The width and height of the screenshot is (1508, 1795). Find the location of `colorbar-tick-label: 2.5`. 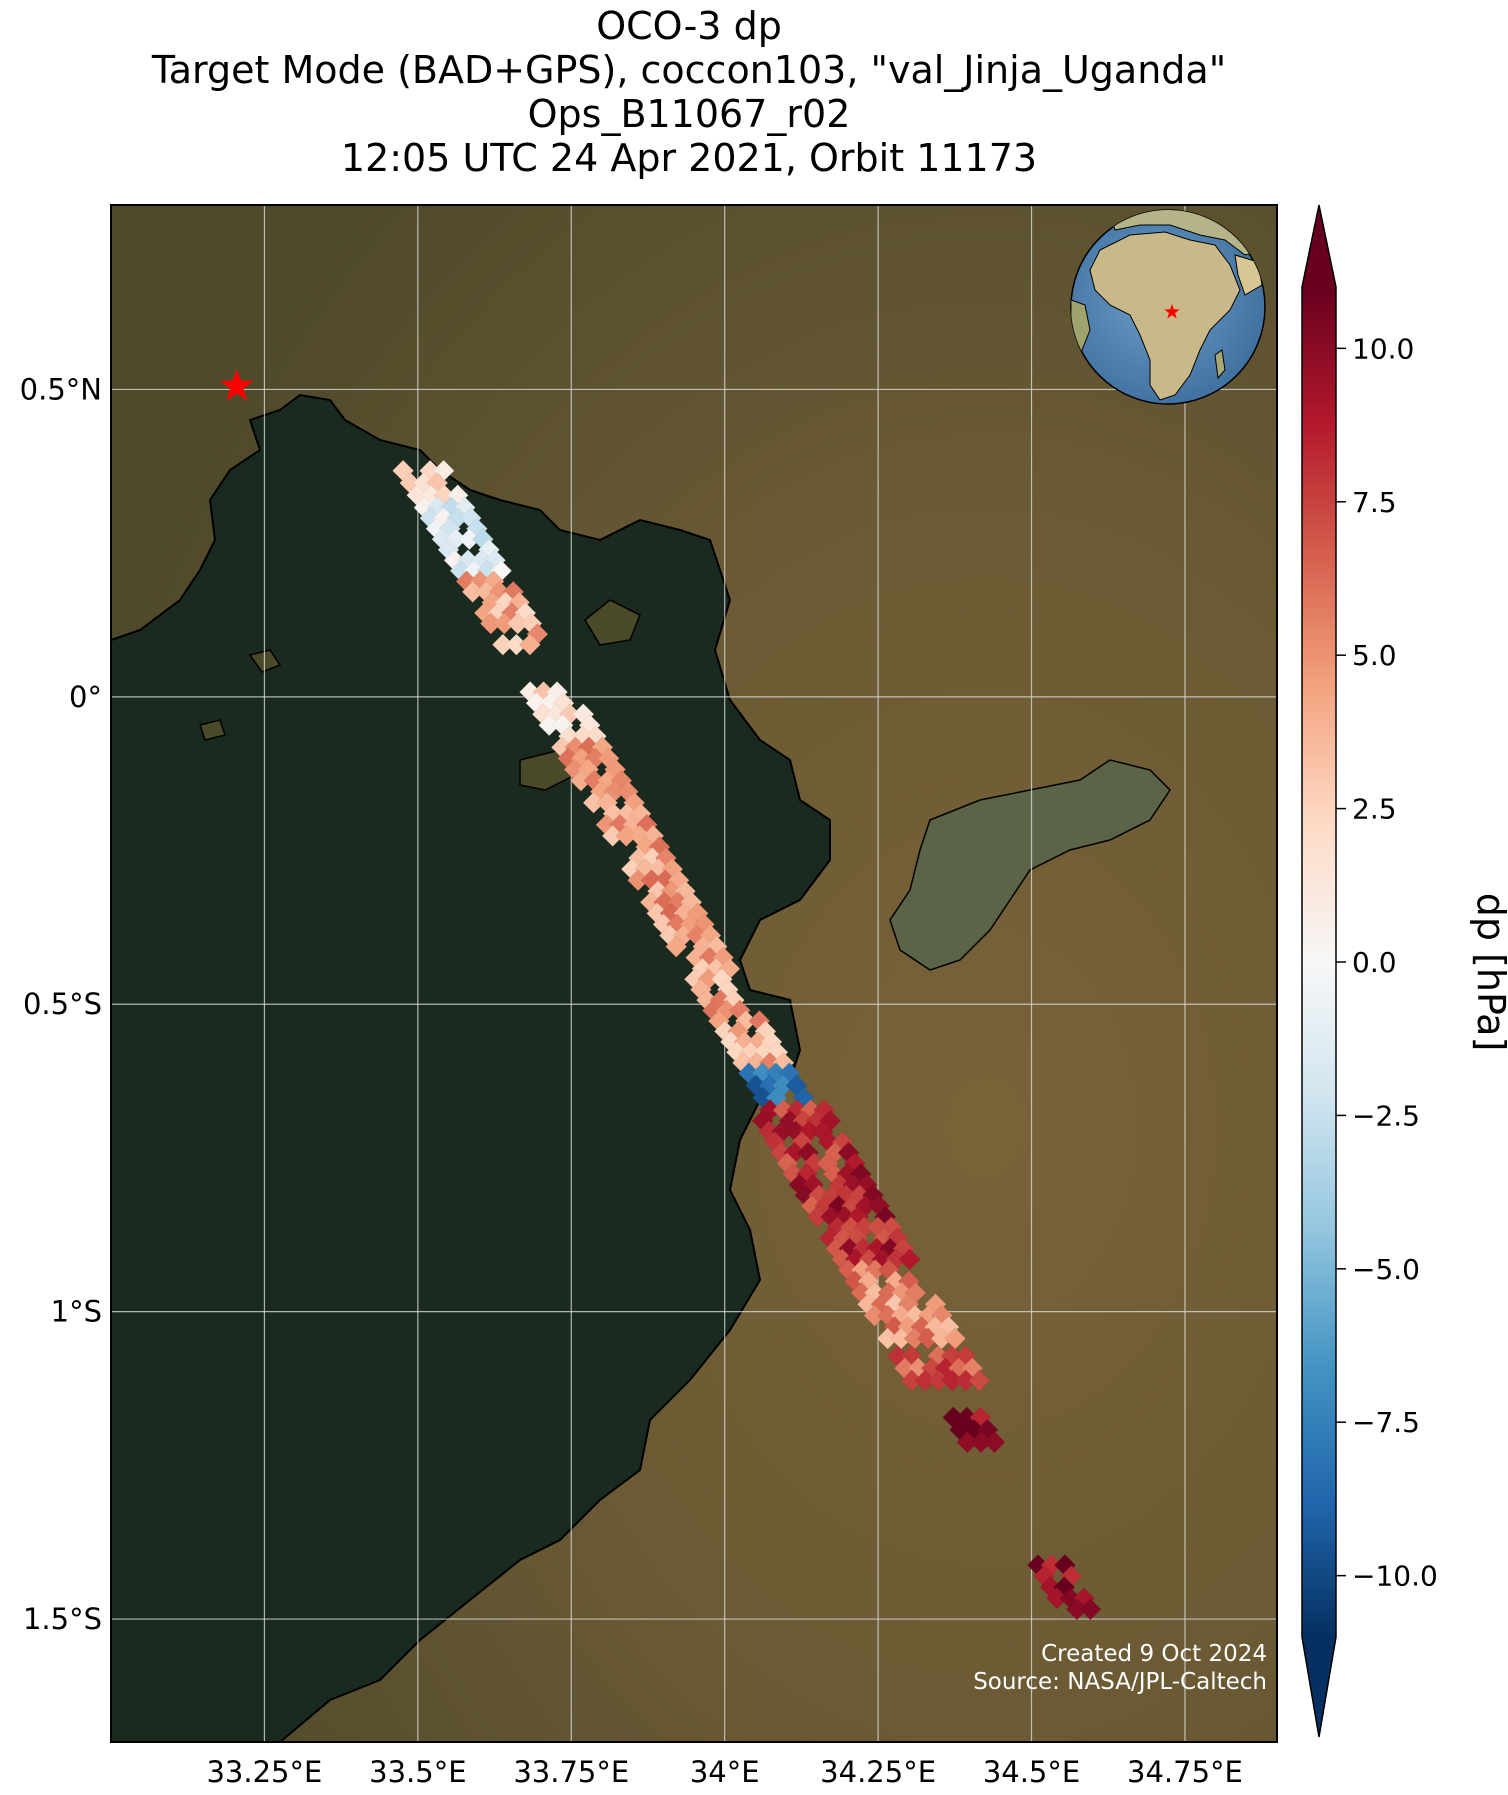

colorbar-tick-label: 2.5 is located at coordinates (1374, 809).